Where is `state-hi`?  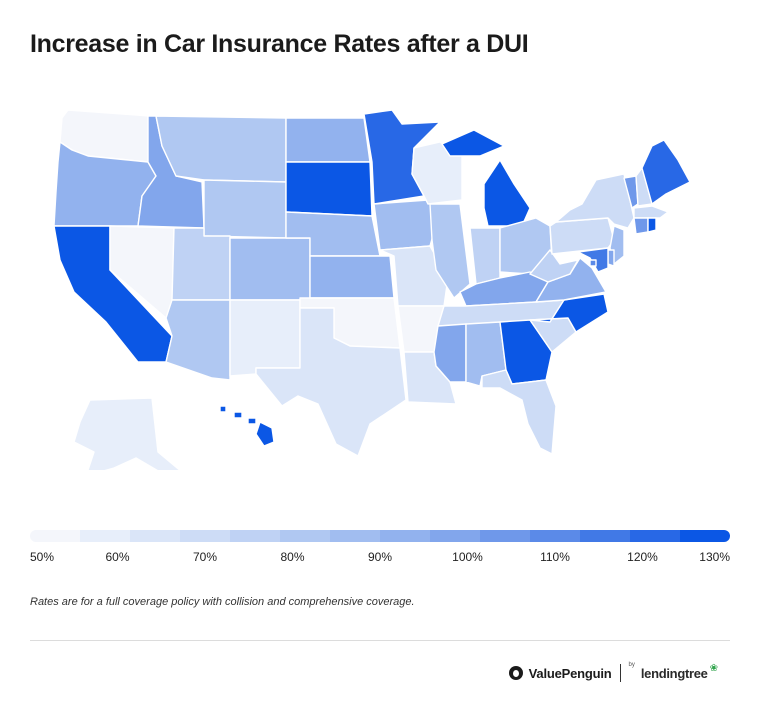
state-hi is located at coordinates (247, 426).